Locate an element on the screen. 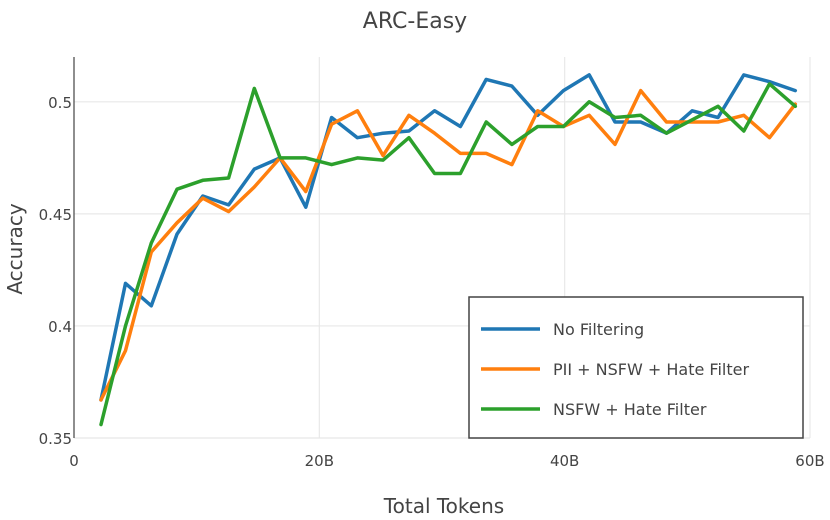 This screenshot has height=520, width=830. x-tick-label: 60B is located at coordinates (809, 461).